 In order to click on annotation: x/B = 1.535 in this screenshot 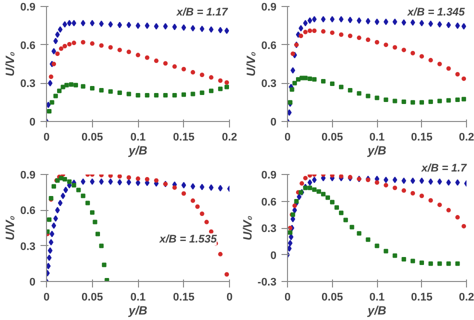, I will do `click(188, 239)`.